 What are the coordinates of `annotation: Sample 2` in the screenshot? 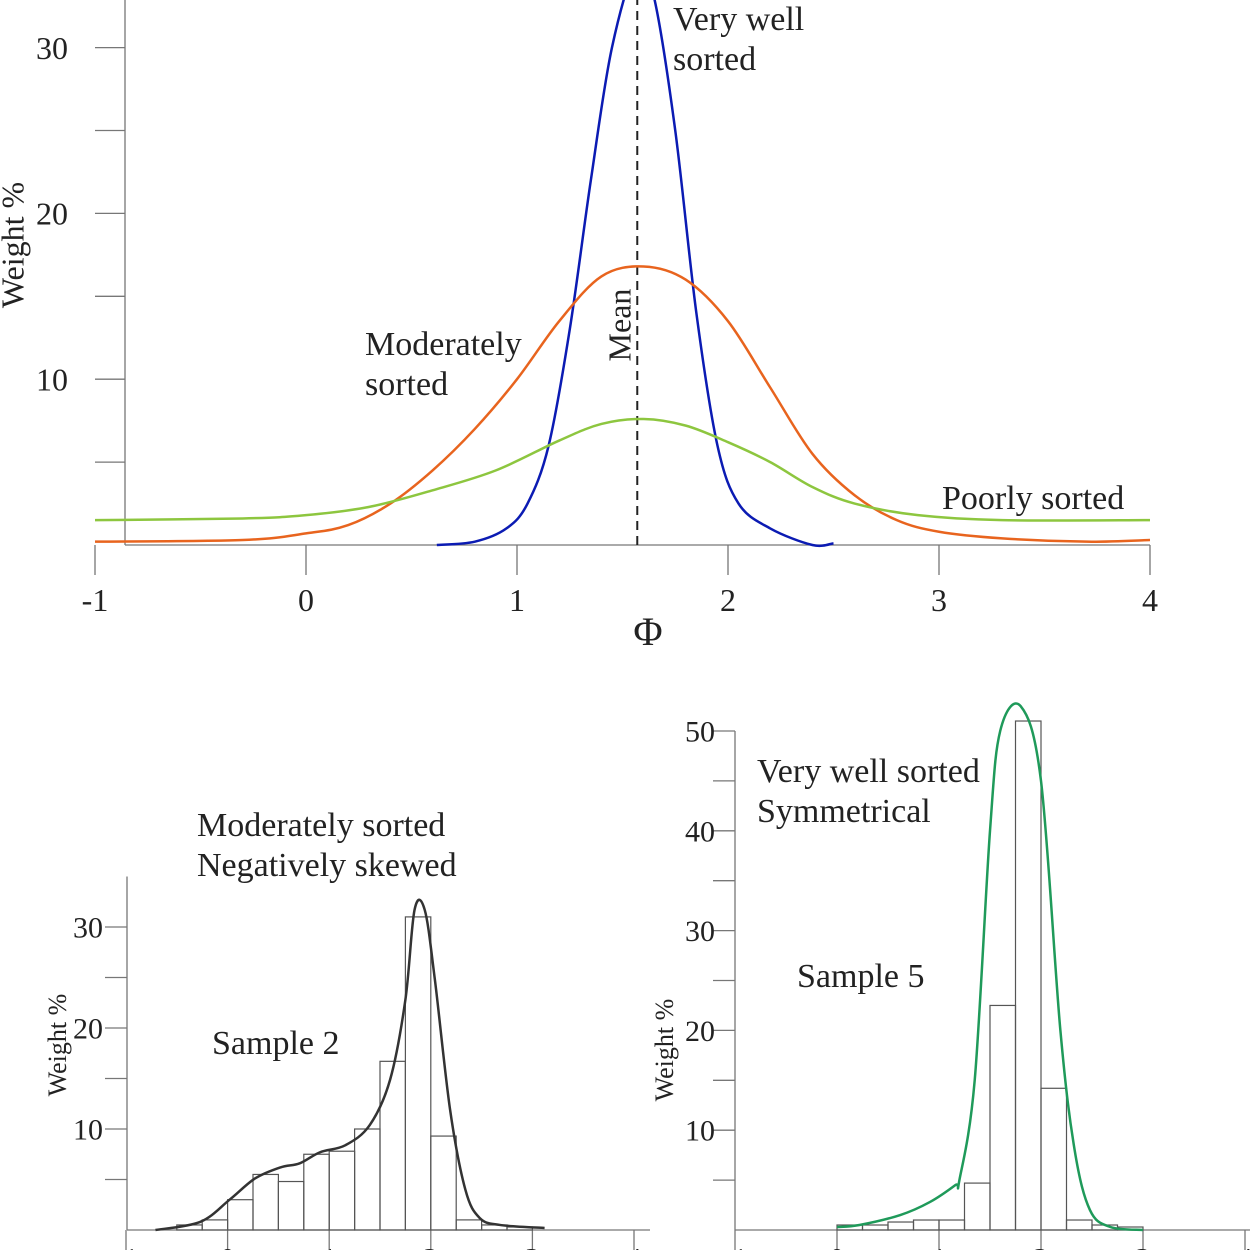 It's located at (275, 1043).